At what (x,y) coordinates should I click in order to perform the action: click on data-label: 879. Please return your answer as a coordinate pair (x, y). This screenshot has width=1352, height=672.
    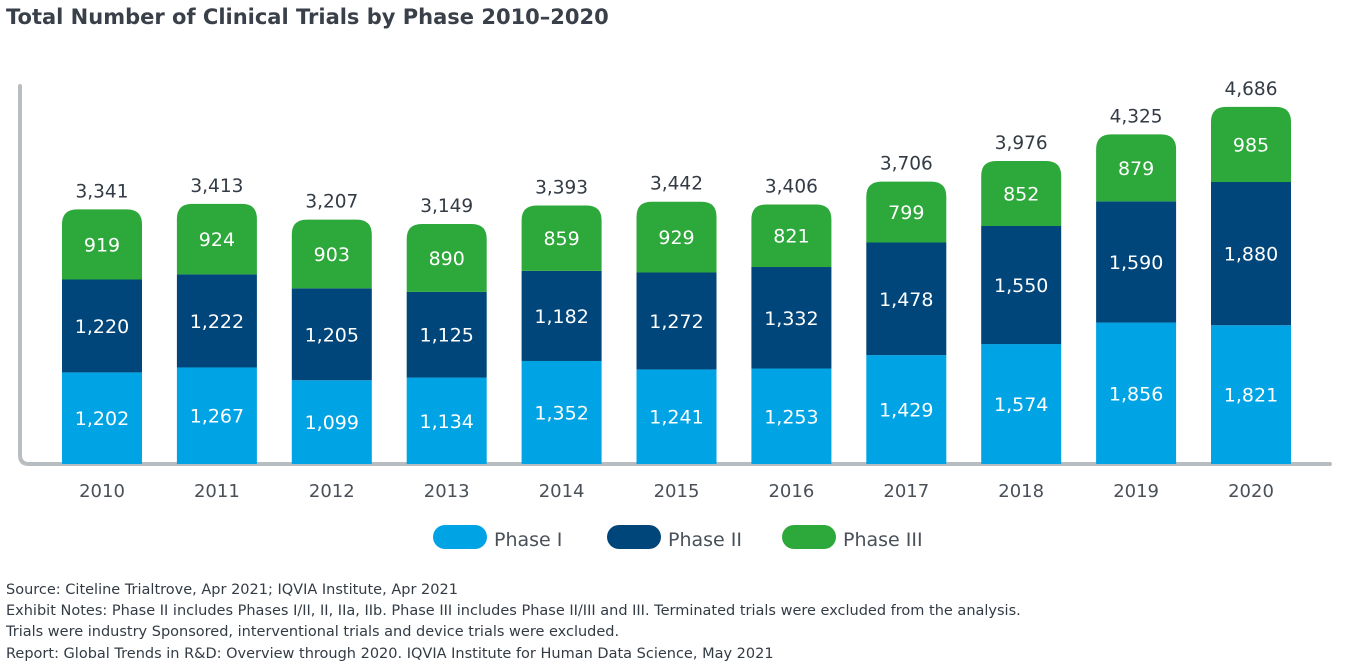
    Looking at the image, I should click on (1136, 169).